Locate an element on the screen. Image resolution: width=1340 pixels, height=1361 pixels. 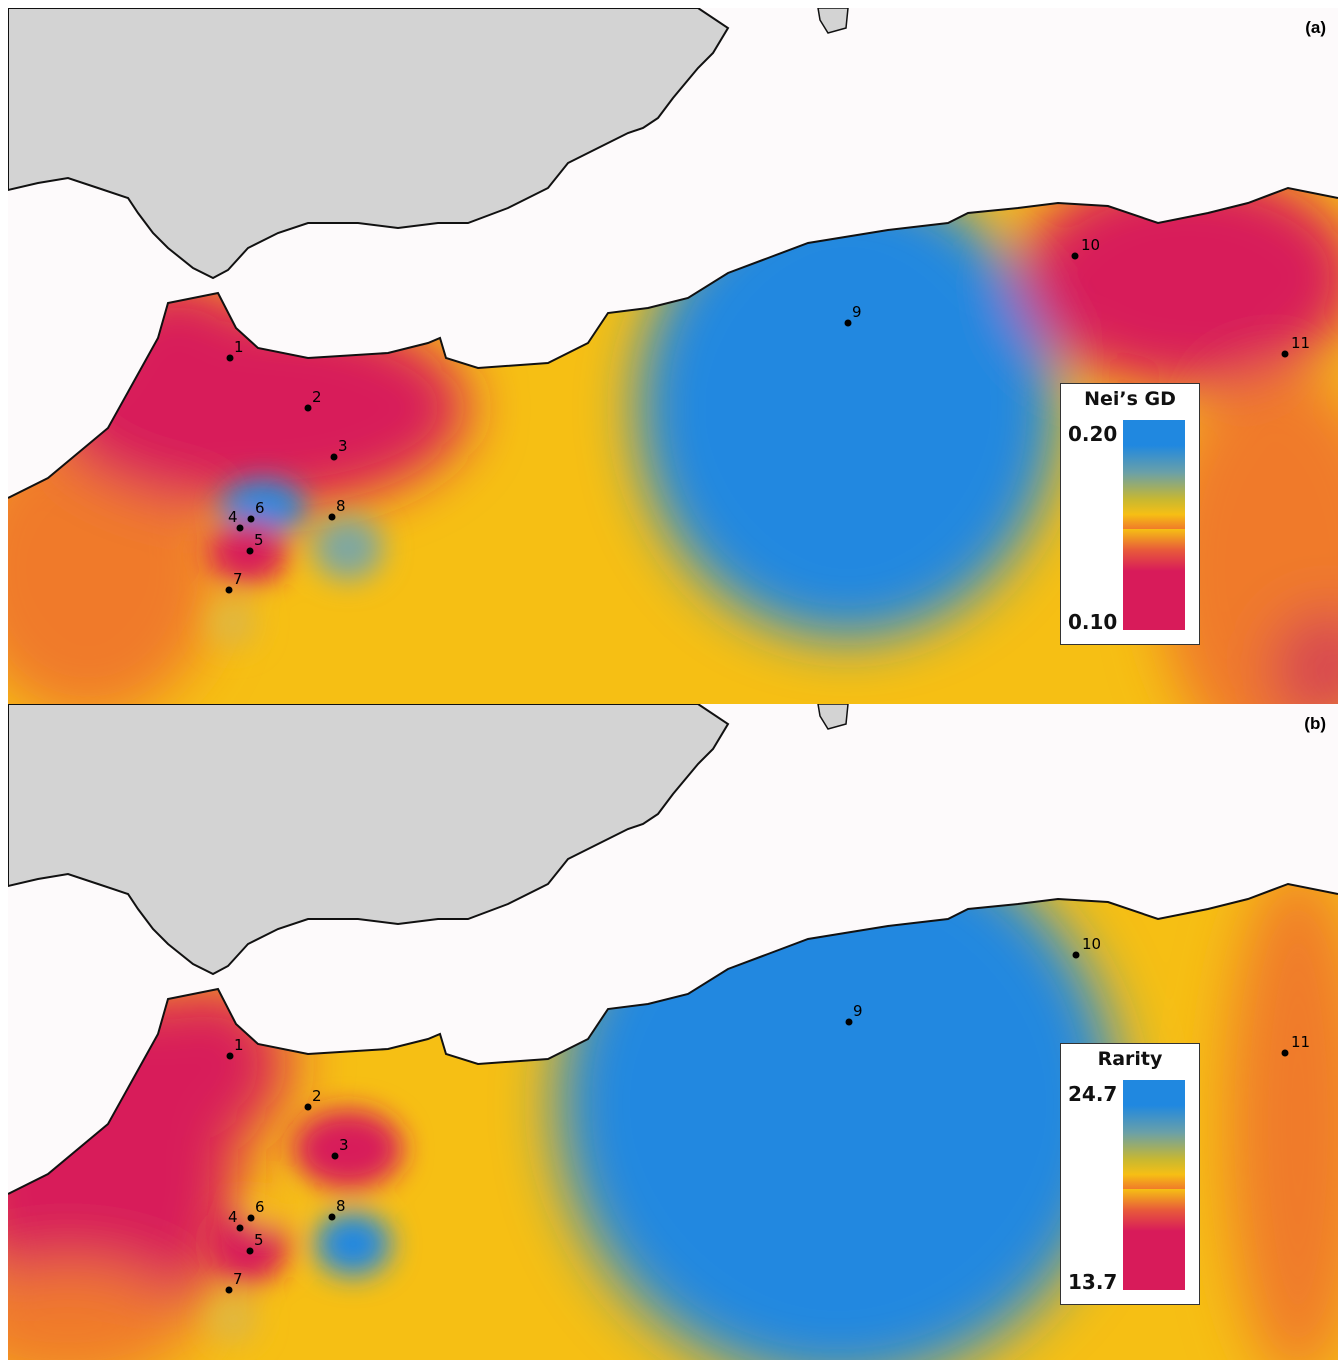
legend-max-value: 24.7 is located at coordinates (1093, 1094).